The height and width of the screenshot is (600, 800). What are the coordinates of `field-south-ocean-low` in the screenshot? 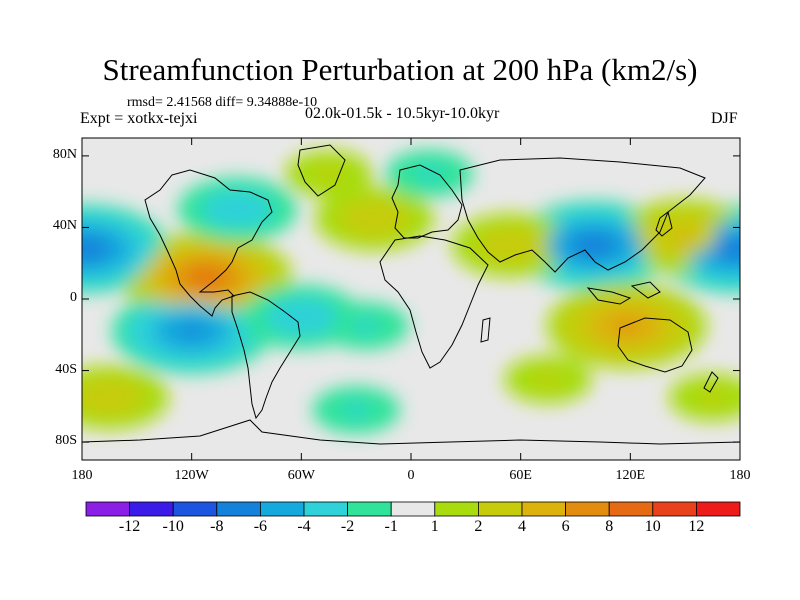 It's located at (356, 409).